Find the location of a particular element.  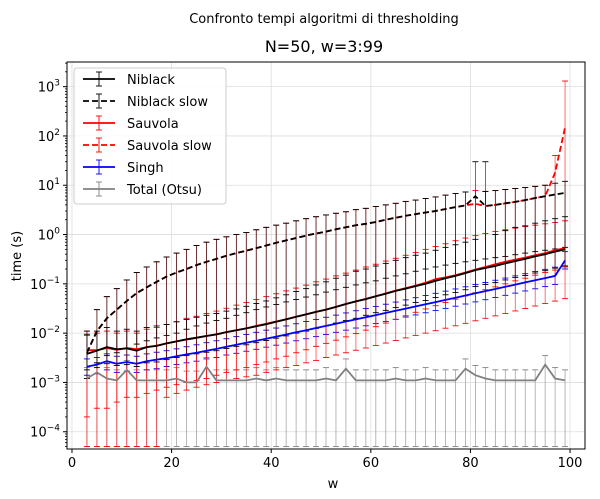

legend-item: Total (Otsu) is located at coordinates (142, 189).